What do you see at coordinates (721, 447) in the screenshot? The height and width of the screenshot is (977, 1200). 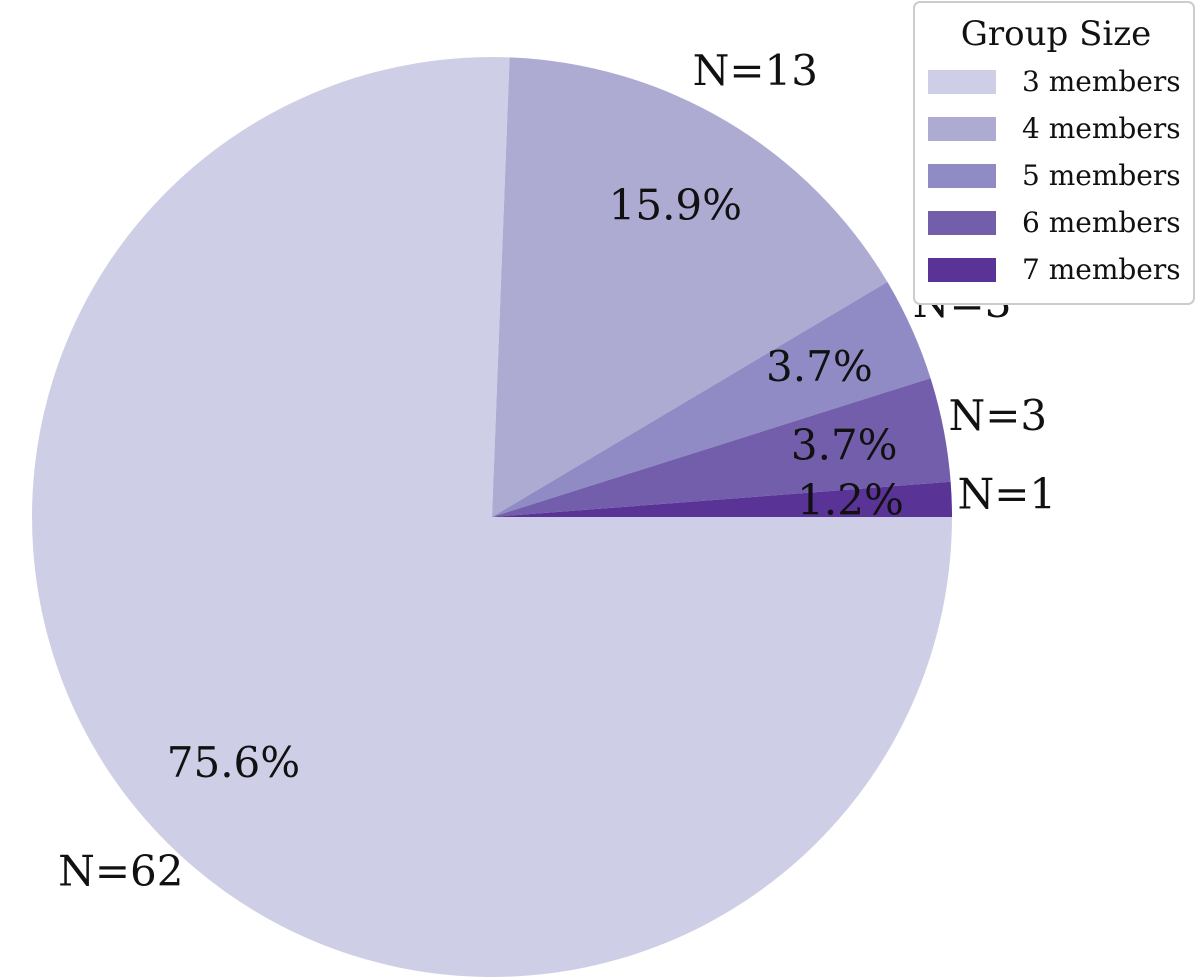 I see `pie-slice-6-members` at bounding box center [721, 447].